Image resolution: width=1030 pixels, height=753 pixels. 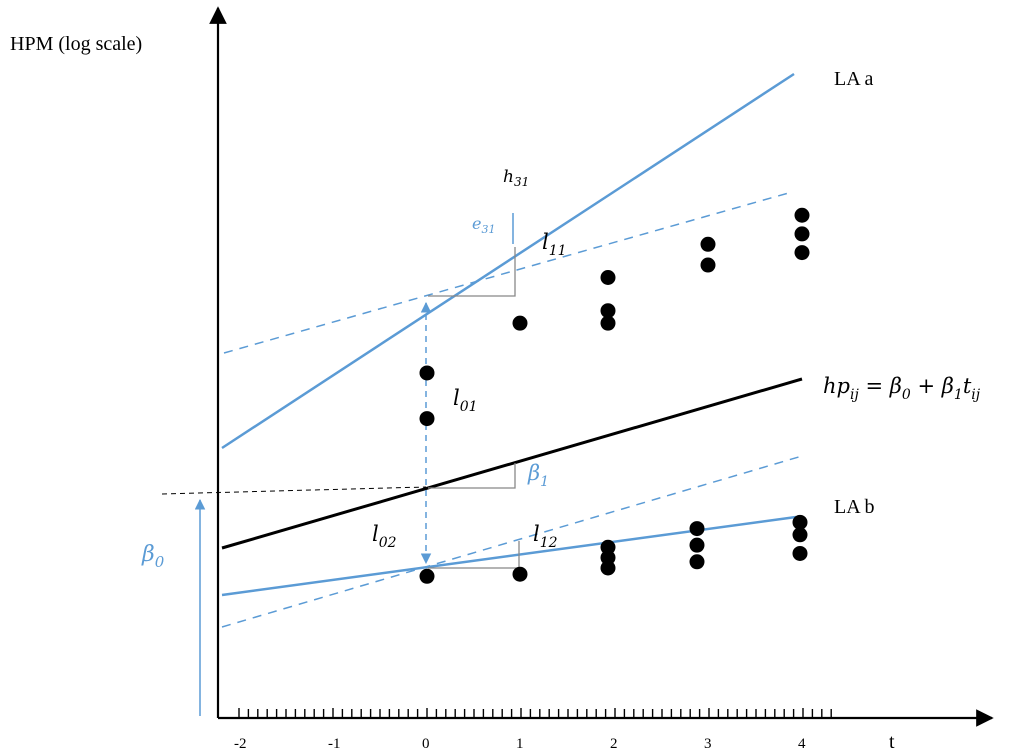 I want to click on label-beta1: β1, so click(x=538, y=475).